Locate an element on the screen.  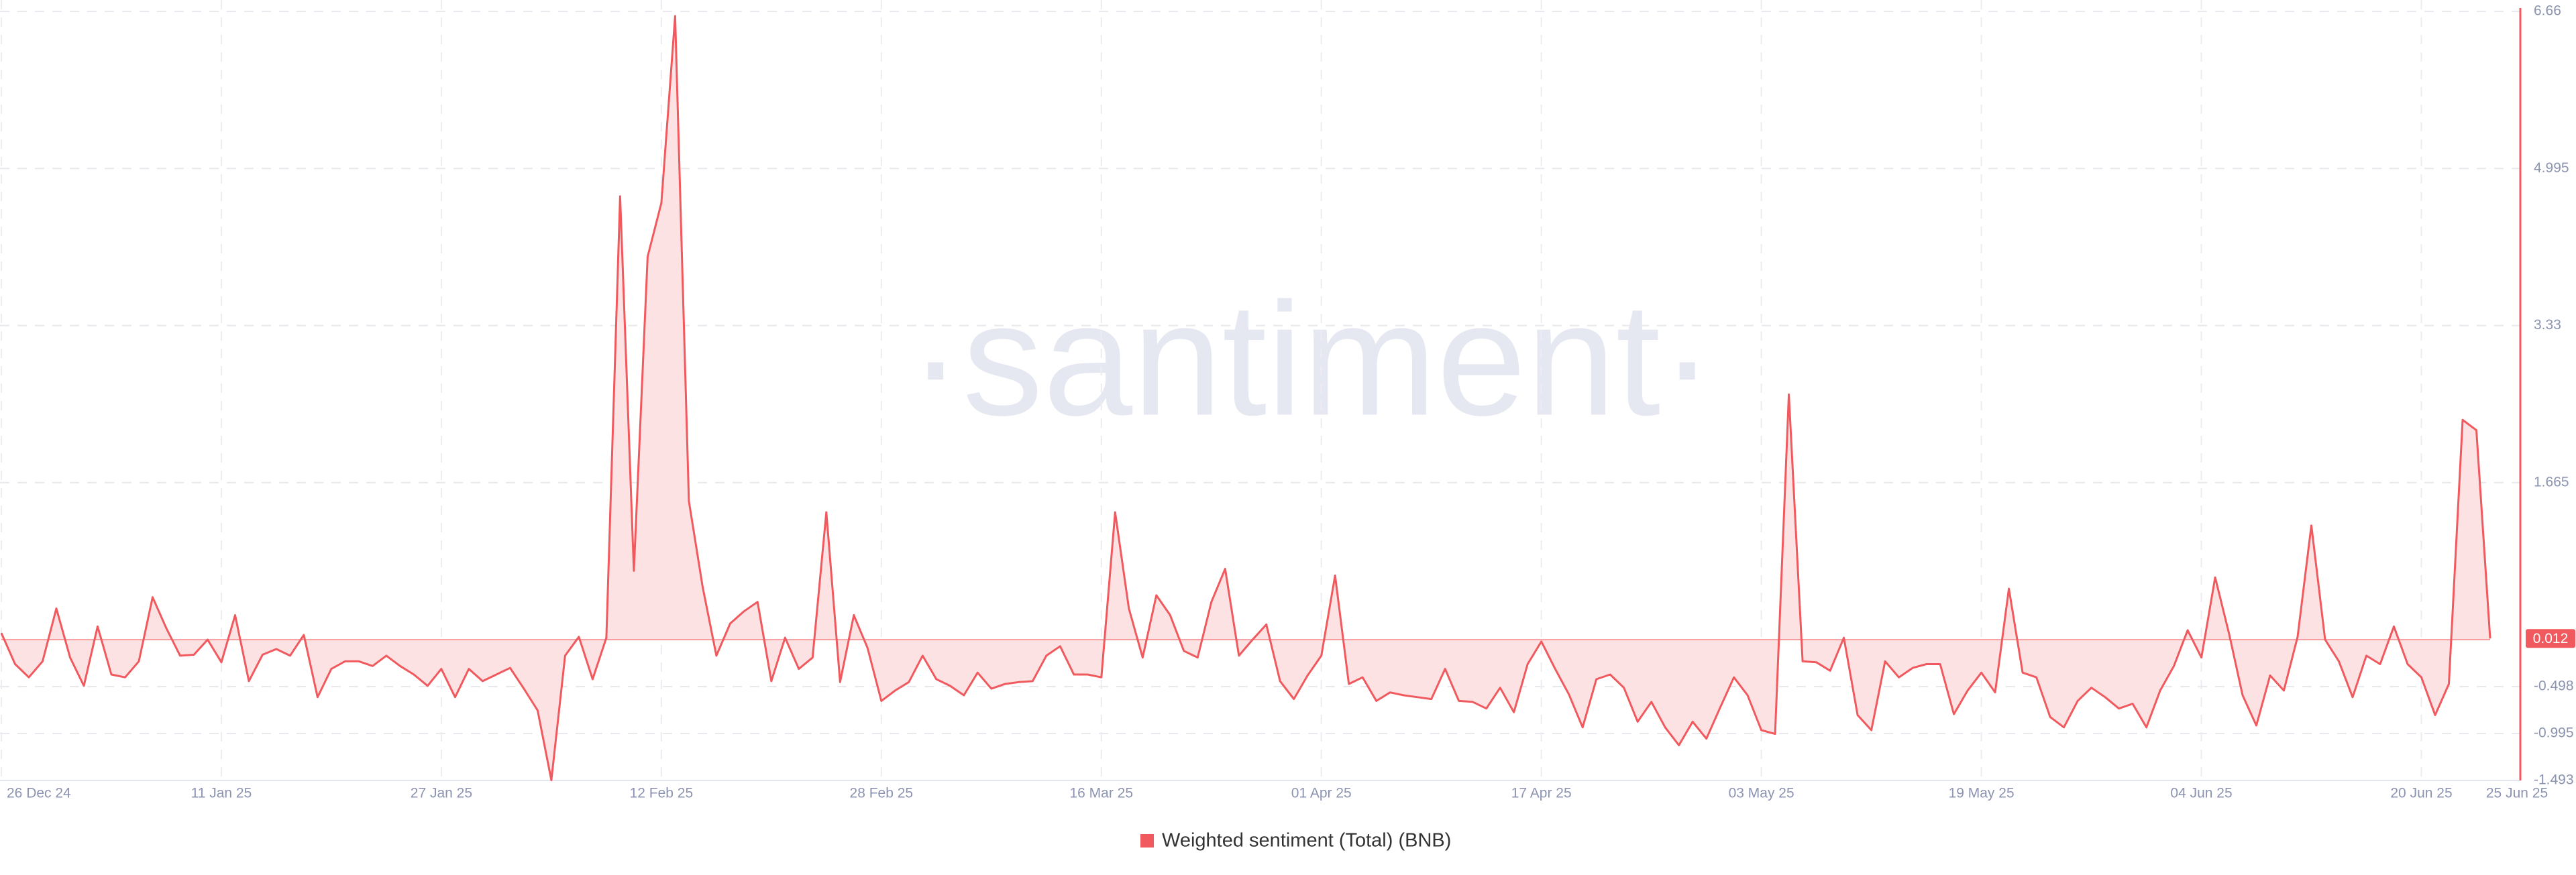
x-tick-label: 25 Jun 25 is located at coordinates (2517, 793).